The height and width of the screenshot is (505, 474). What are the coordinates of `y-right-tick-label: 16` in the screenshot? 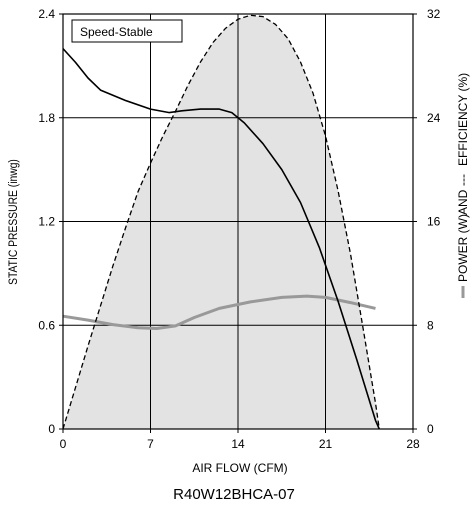 It's located at (434, 222).